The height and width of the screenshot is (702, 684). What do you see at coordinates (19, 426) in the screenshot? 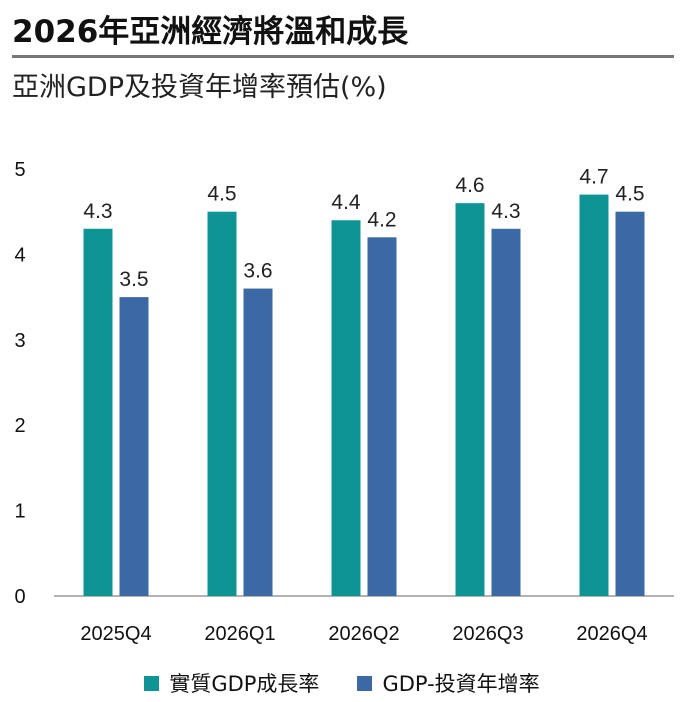
I see `y-tick-label: 2` at bounding box center [19, 426].